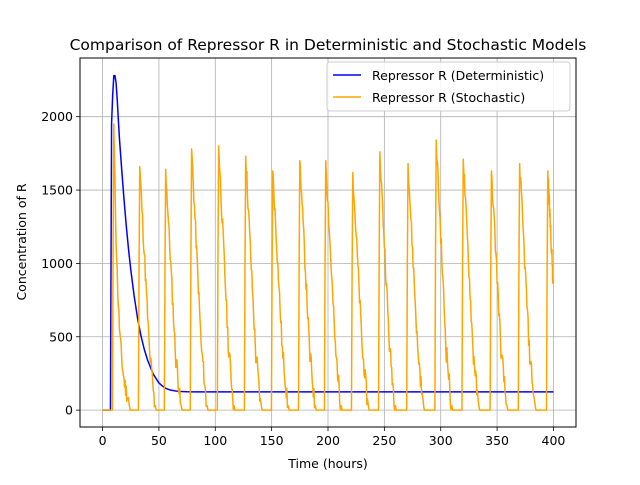  Describe the element at coordinates (61, 336) in the screenshot. I see `y-tick-label: 500` at that location.